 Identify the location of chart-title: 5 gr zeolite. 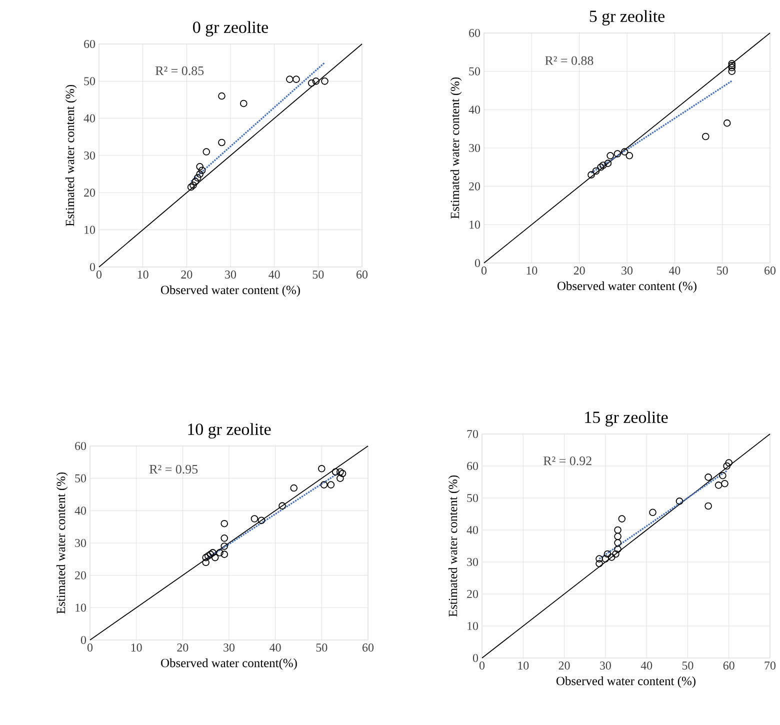
(627, 18).